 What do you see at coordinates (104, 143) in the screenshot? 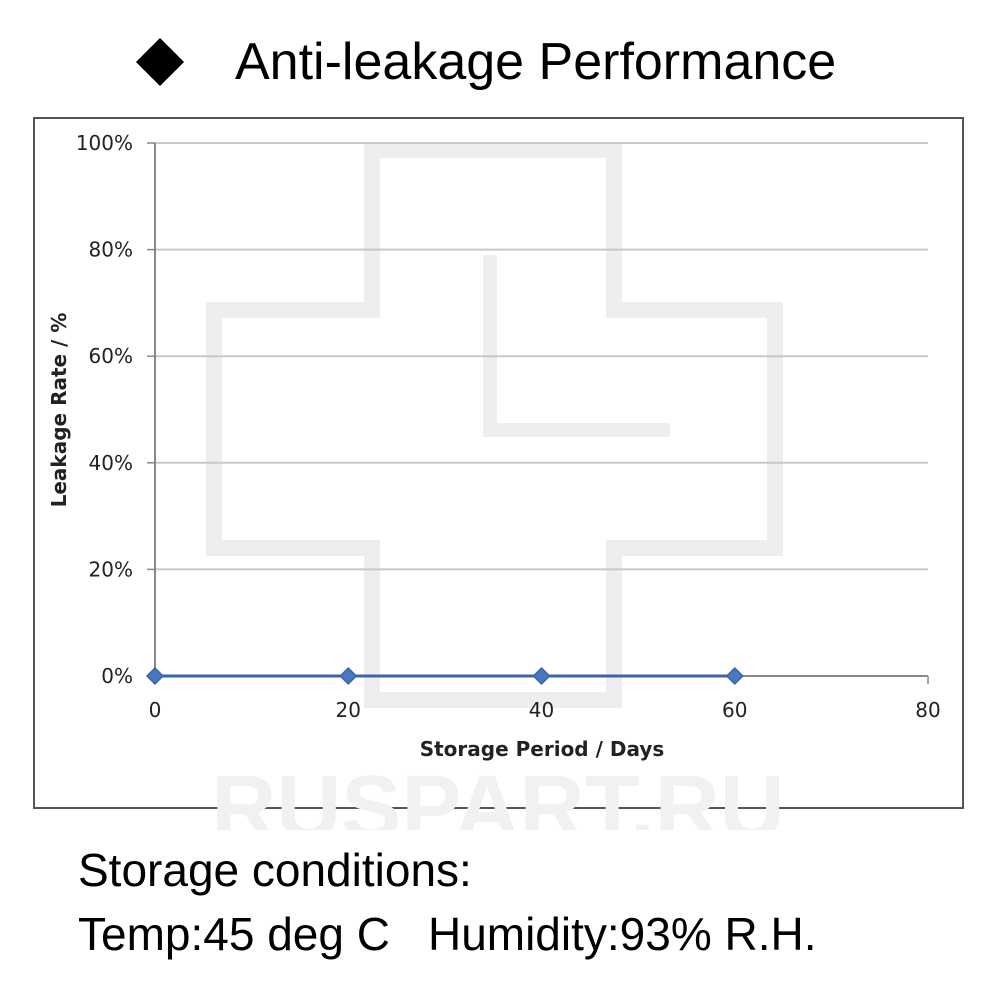
I see `y-tick-label: 100%` at bounding box center [104, 143].